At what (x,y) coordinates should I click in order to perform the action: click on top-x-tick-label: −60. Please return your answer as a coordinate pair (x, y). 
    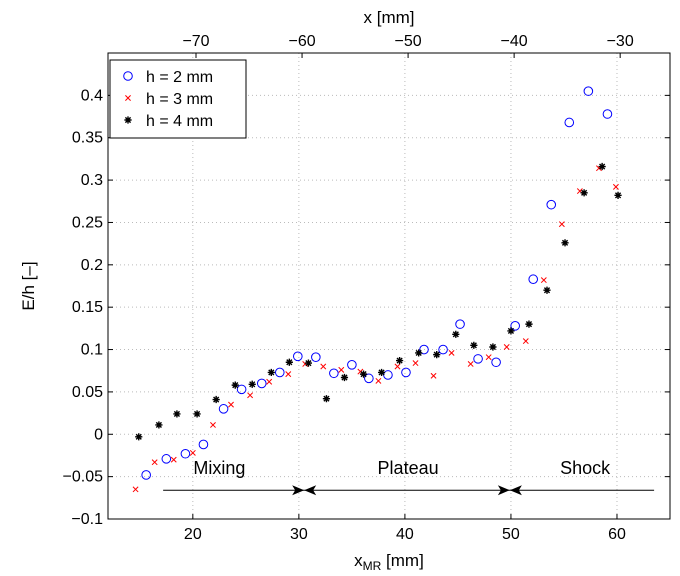
    Looking at the image, I should click on (301, 41).